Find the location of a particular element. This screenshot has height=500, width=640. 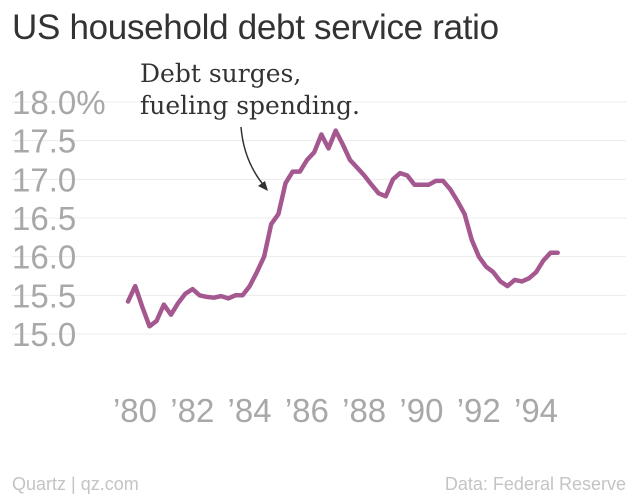

y-tick-label: 17.0 is located at coordinates (44, 179).